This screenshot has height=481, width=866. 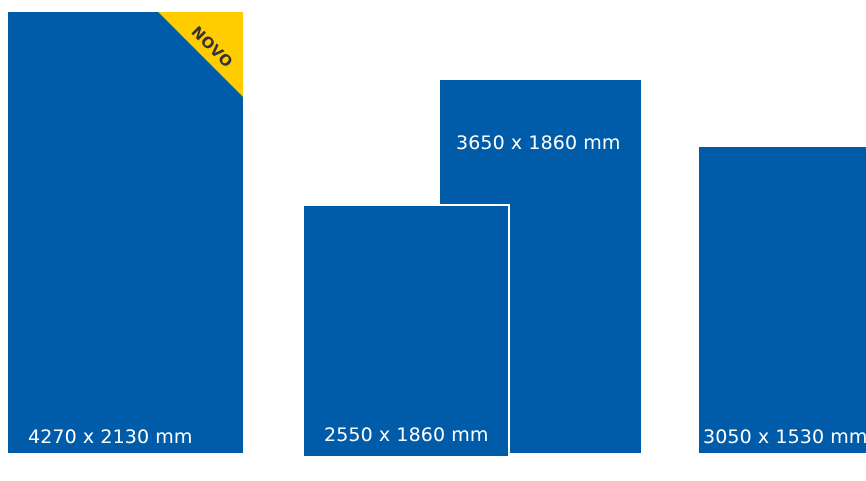 I want to click on size-panel-2550x1860: 2550 x 1860 mm, so click(x=407, y=330).